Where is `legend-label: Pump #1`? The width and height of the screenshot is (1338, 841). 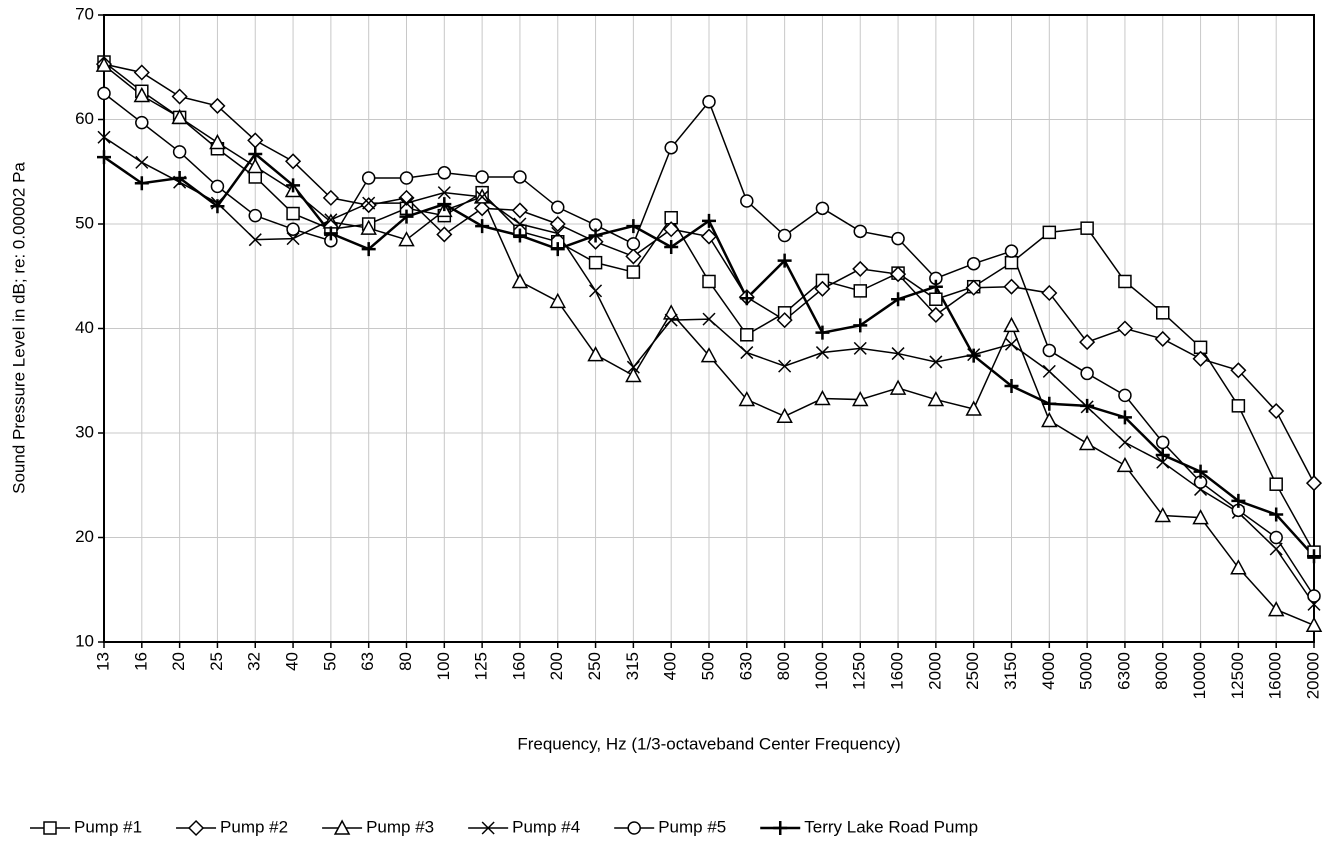
legend-label: Pump #1 is located at coordinates (108, 826).